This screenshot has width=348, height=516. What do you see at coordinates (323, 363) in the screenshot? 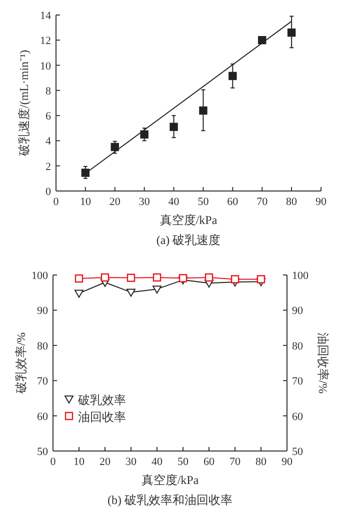
I see `y2-axis-title: 油回收率/%` at bounding box center [323, 363].